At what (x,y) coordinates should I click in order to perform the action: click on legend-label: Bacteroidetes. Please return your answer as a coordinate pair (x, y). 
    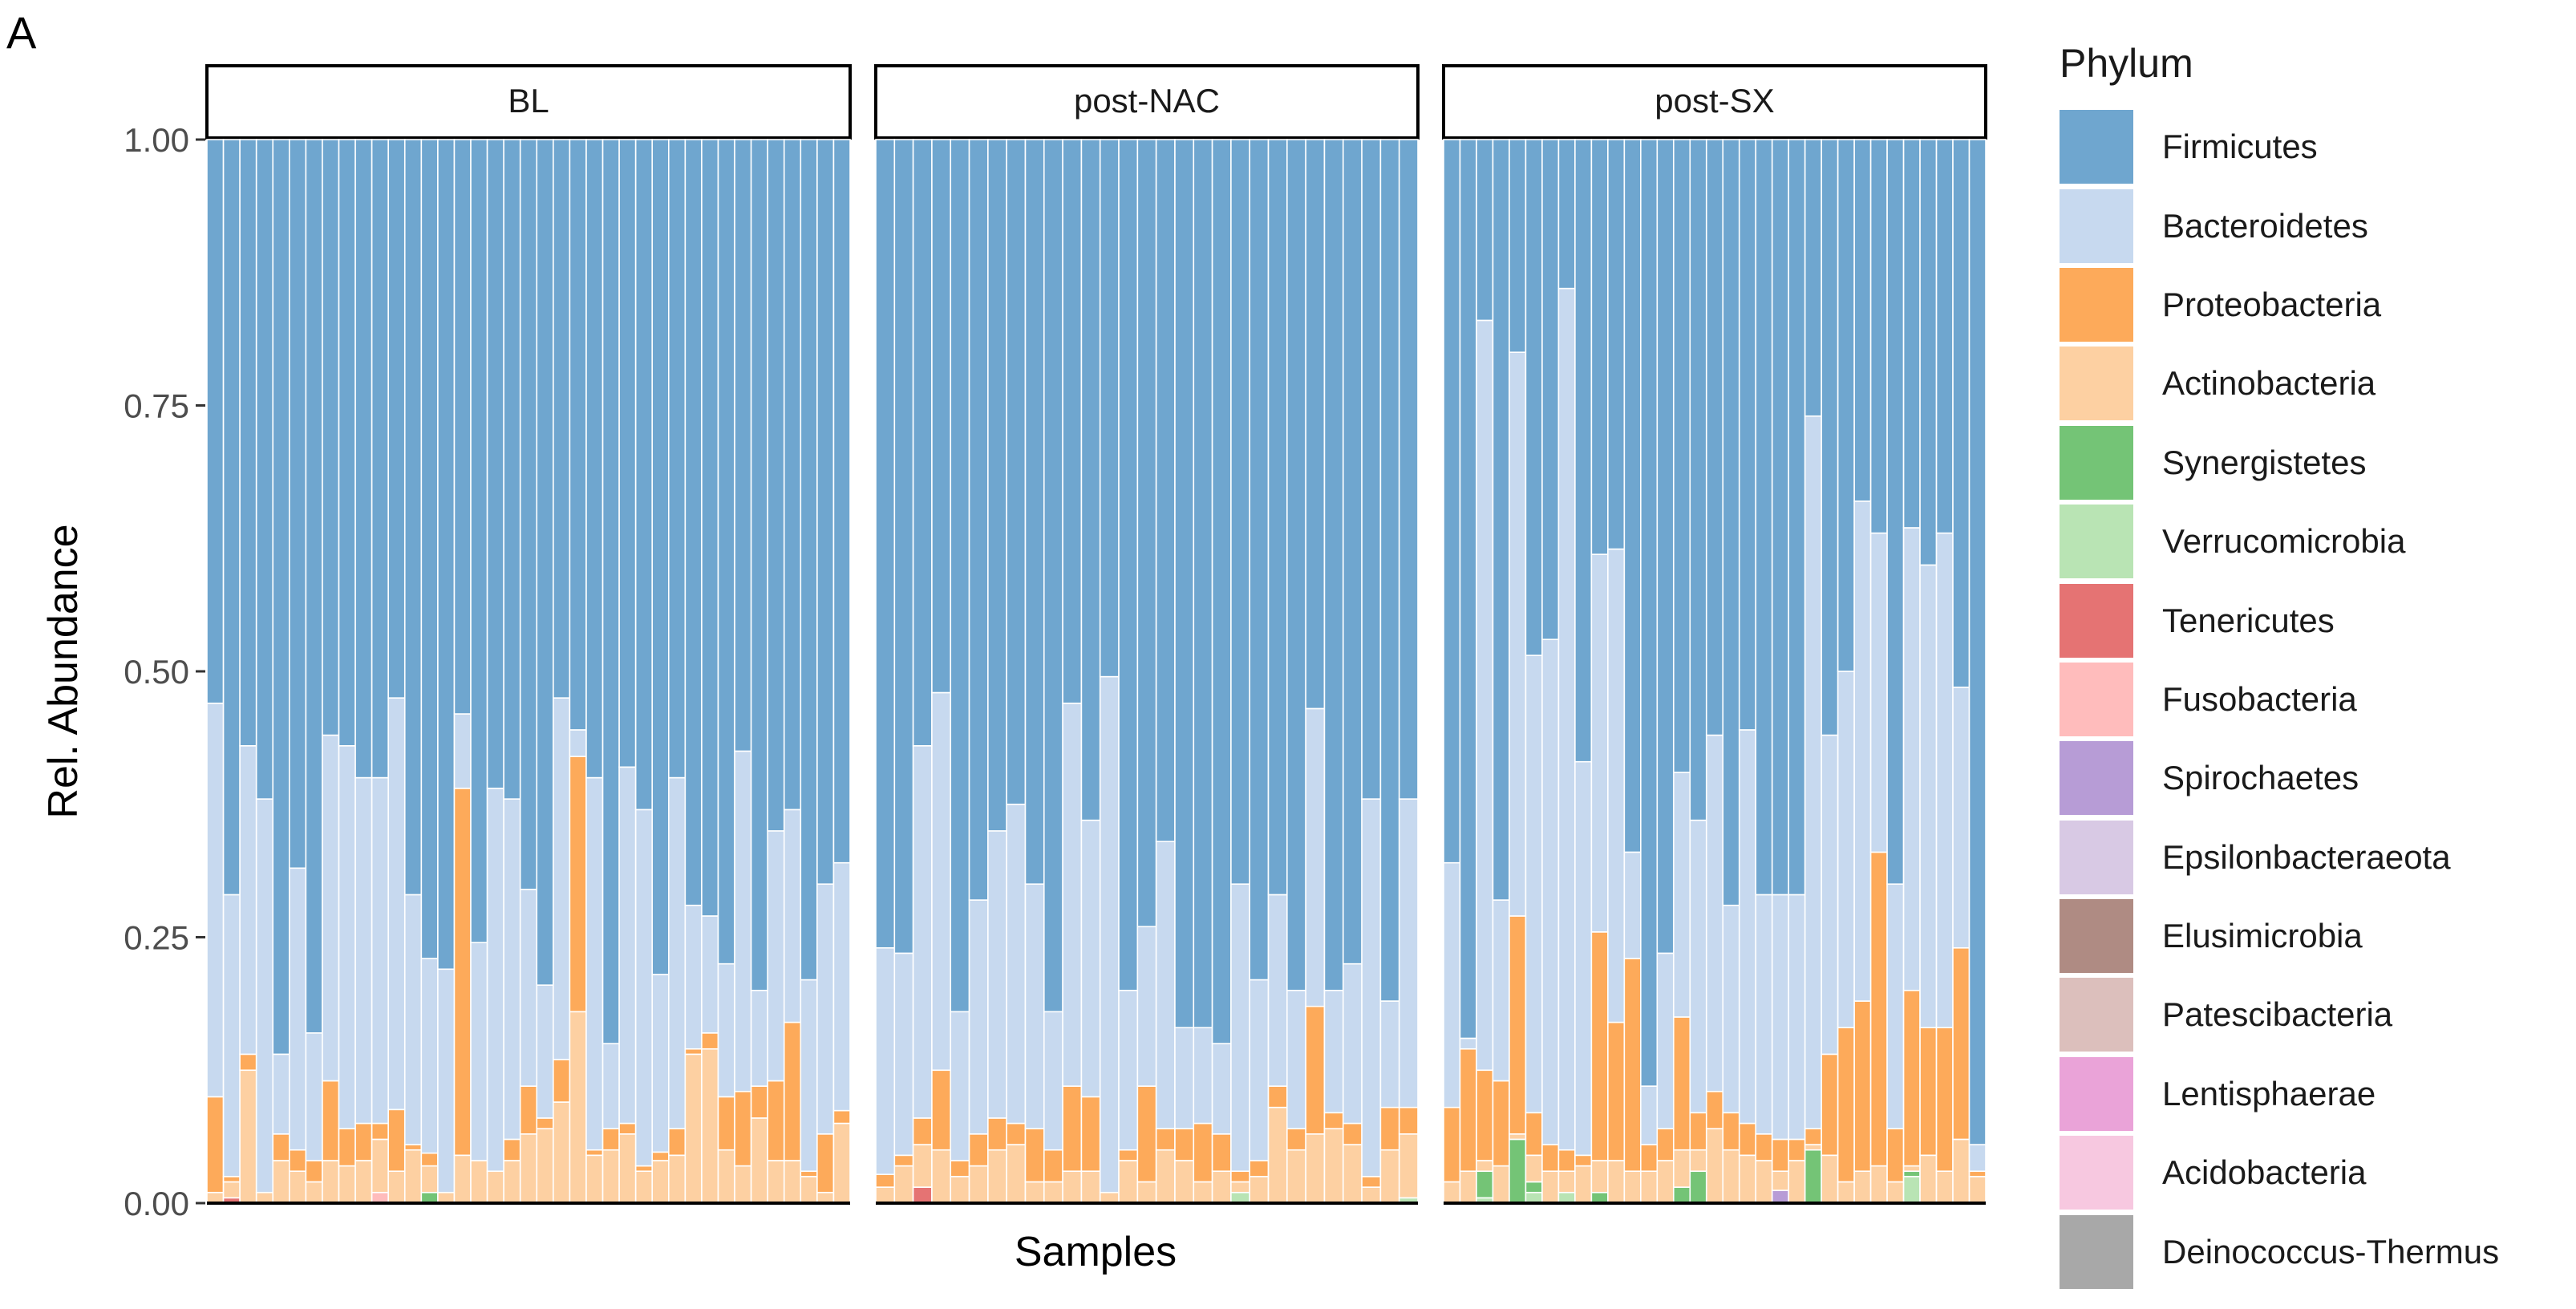
    Looking at the image, I should click on (2265, 225).